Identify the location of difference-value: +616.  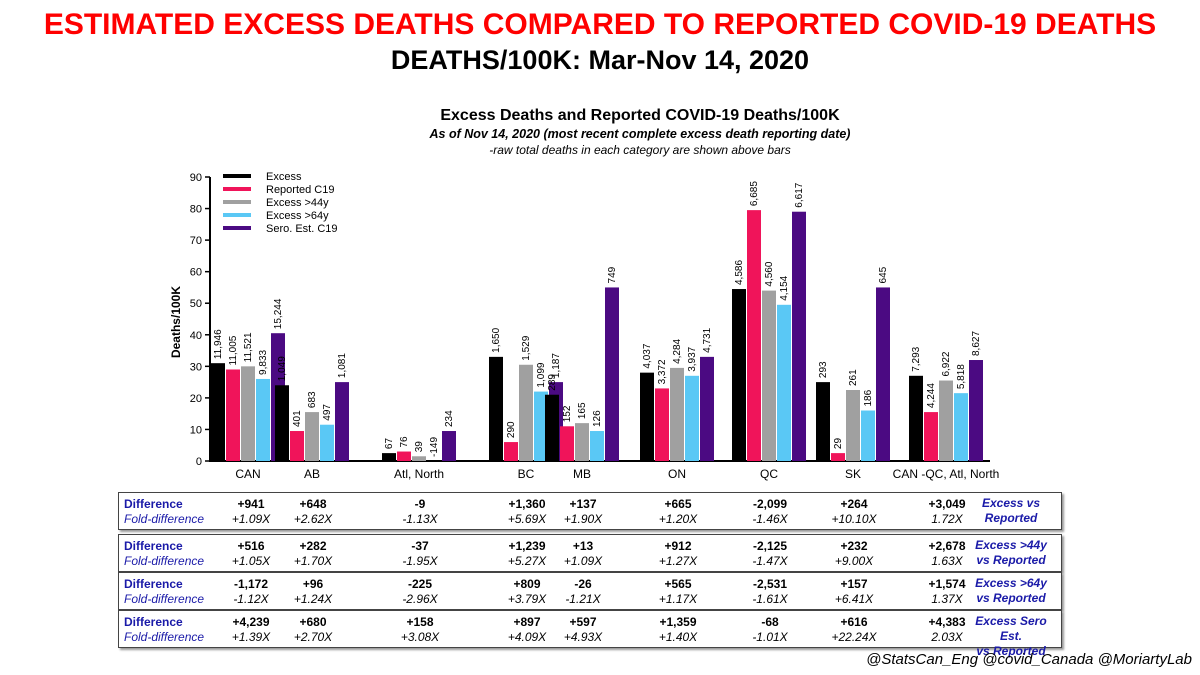
(854, 622).